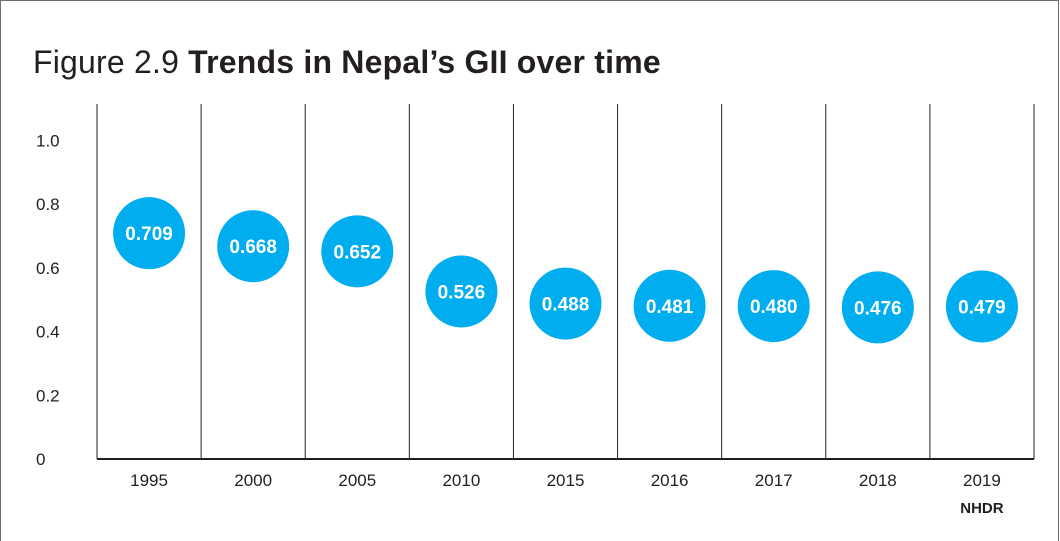 The width and height of the screenshot is (1060, 541). I want to click on data-label: 0.526, so click(462, 292).